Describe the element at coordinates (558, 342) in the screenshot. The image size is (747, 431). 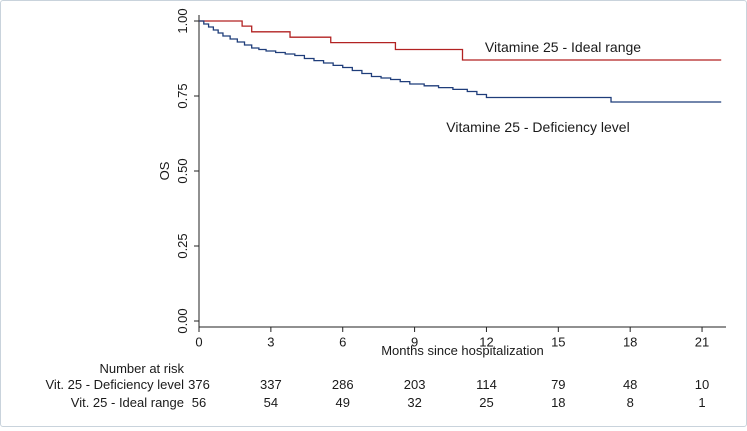
I see `x-tick-label: 15` at that location.